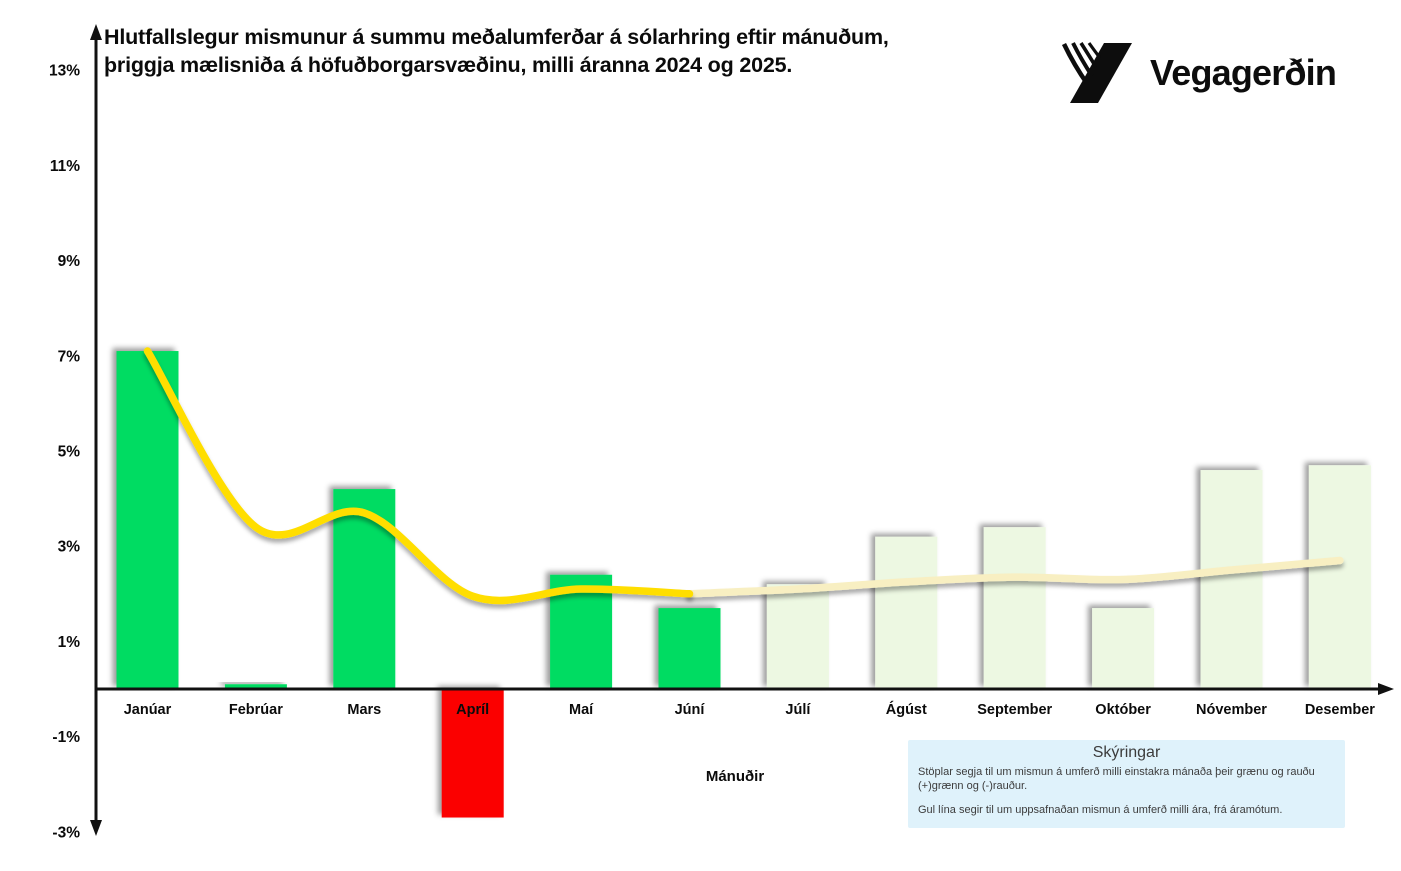 The height and width of the screenshot is (871, 1401). What do you see at coordinates (255, 686) in the screenshot?
I see `bar-februar` at bounding box center [255, 686].